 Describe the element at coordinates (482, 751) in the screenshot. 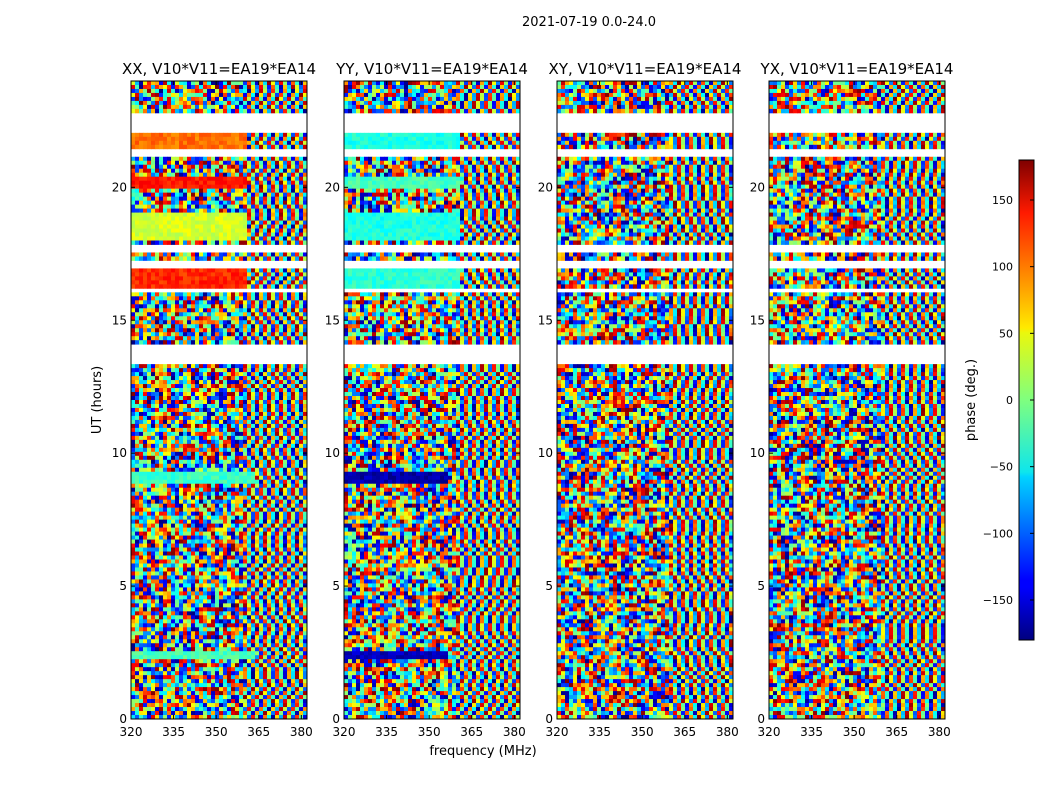

I see `x-axis-label: frequency (MHz)` at that location.